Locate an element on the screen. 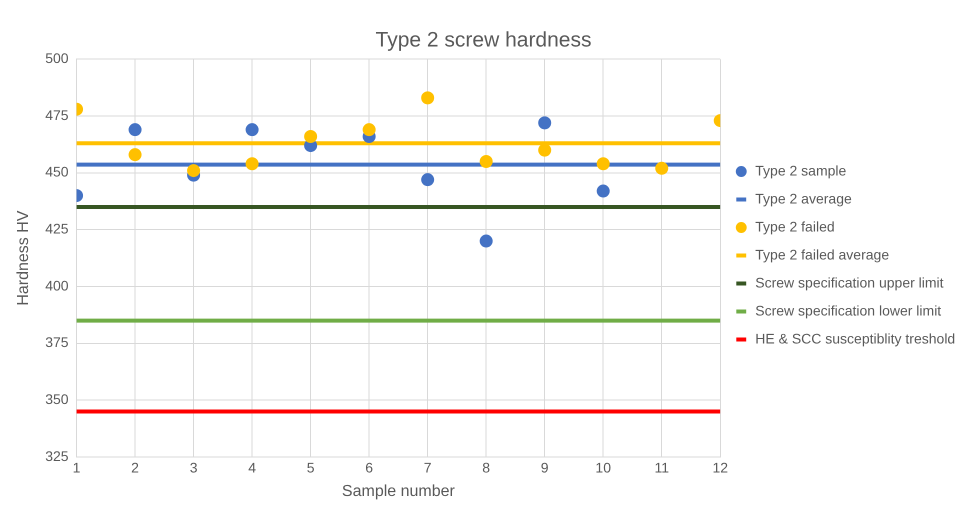 This screenshot has width=961, height=505. x-tick-label: 11 is located at coordinates (662, 467).